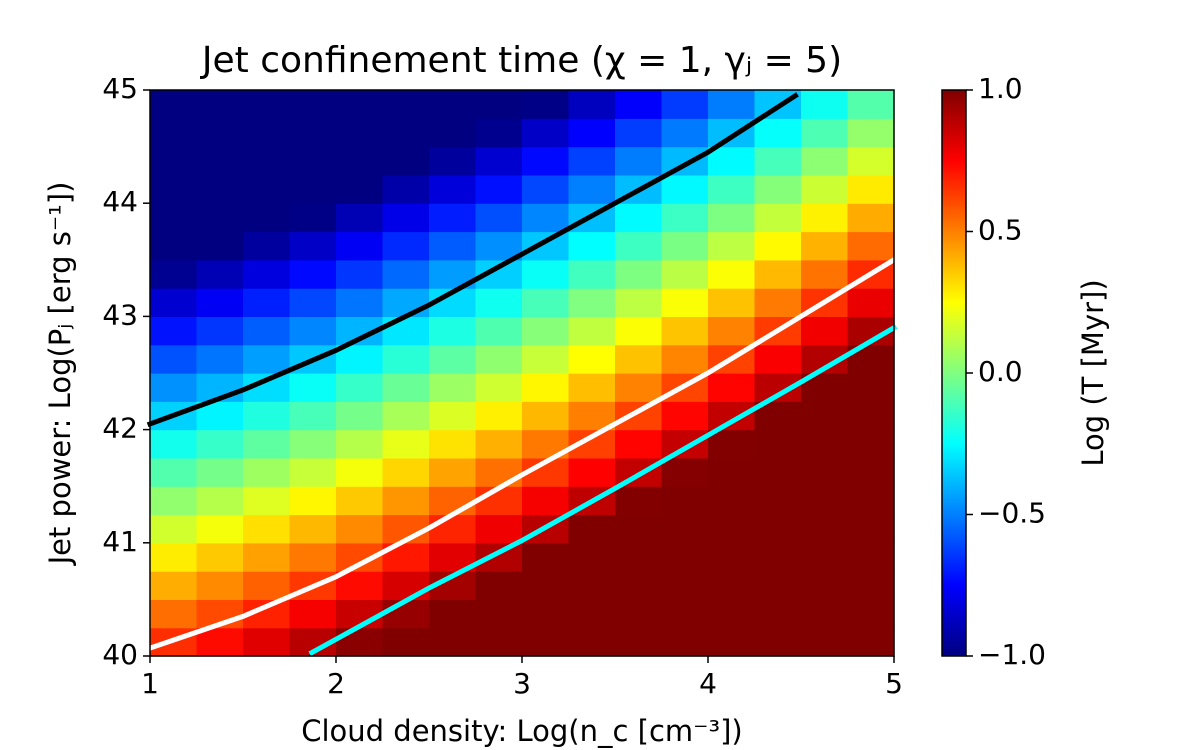 The width and height of the screenshot is (1200, 750). What do you see at coordinates (120, 314) in the screenshot?
I see `y-tick-label: 43` at bounding box center [120, 314].